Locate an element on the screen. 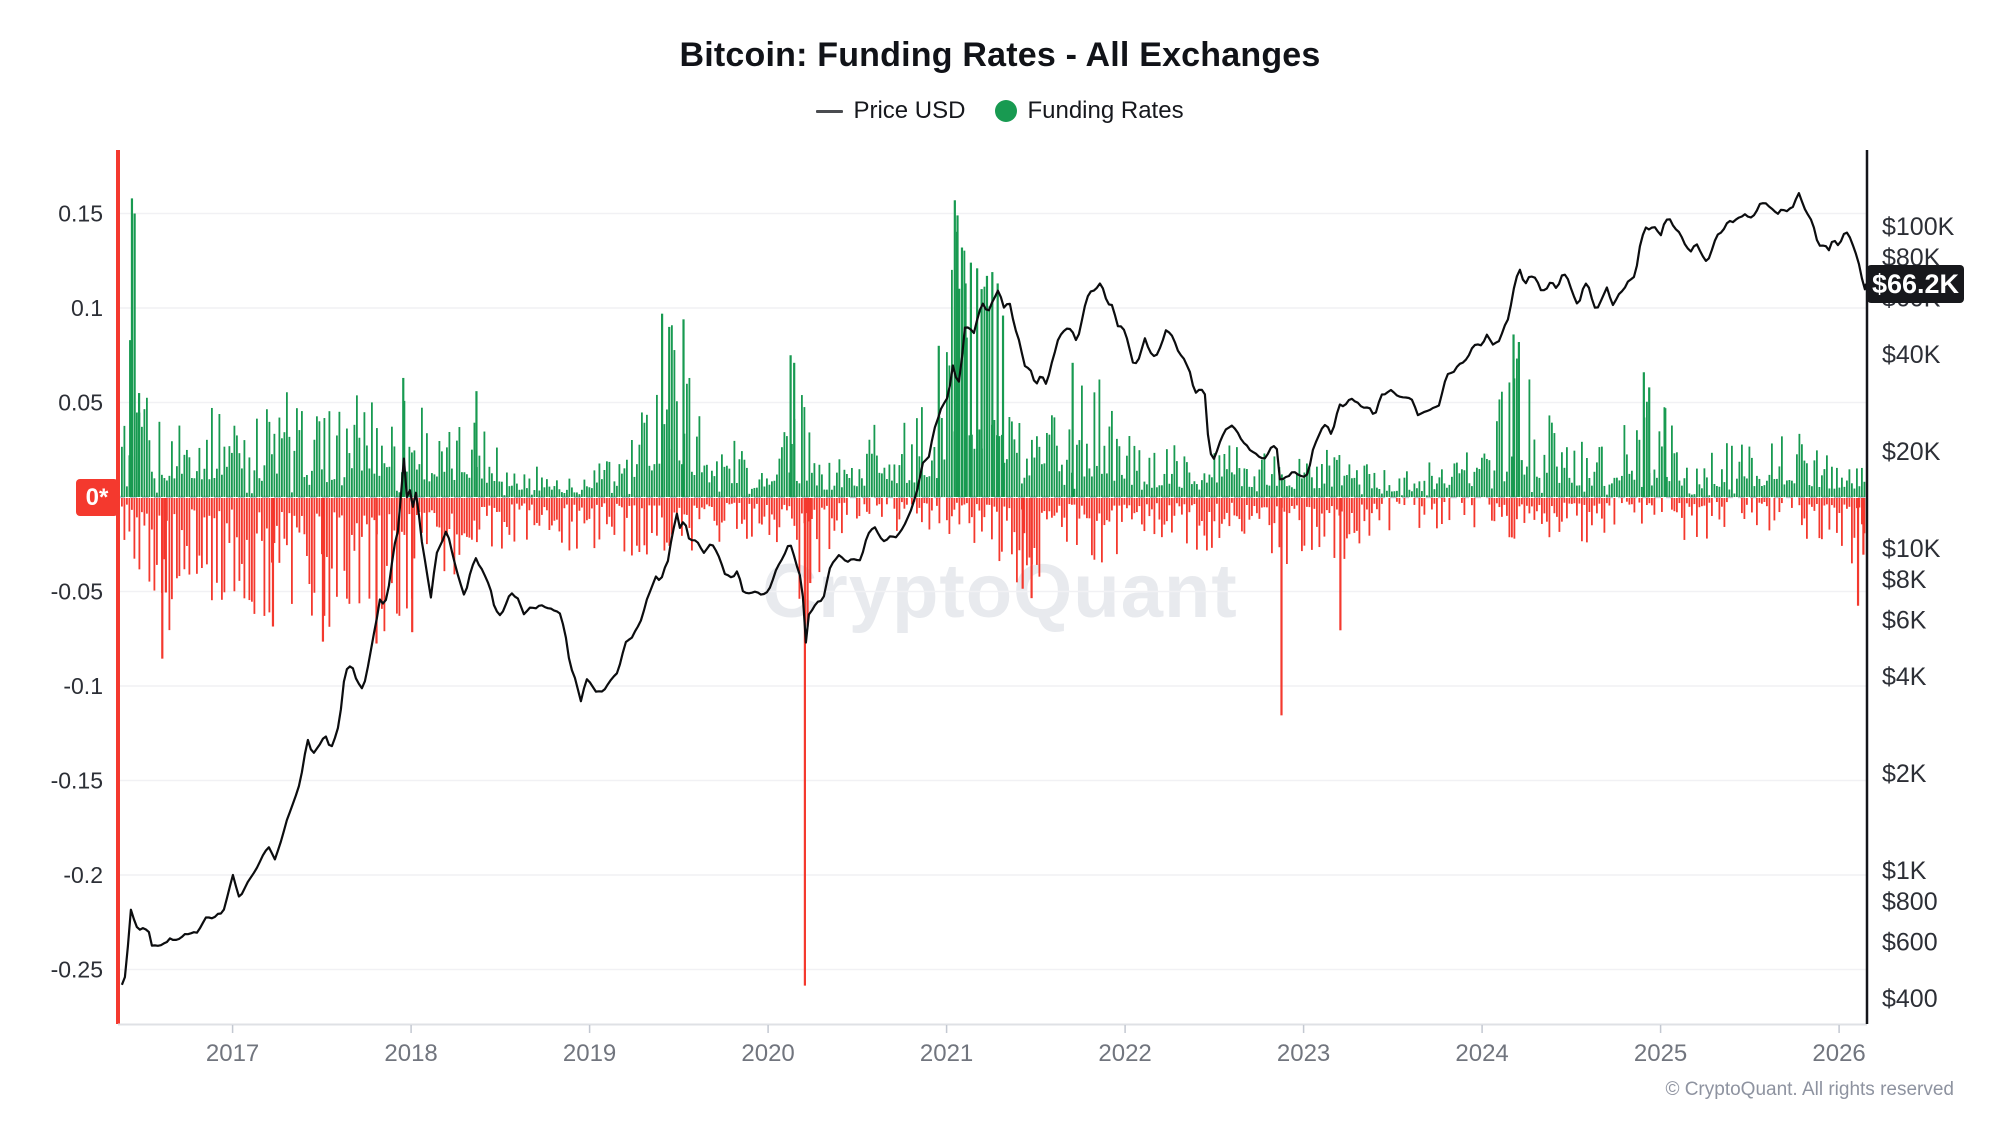 The width and height of the screenshot is (2000, 1125). legend-item-funding: Funding Rates is located at coordinates (1089, 111).